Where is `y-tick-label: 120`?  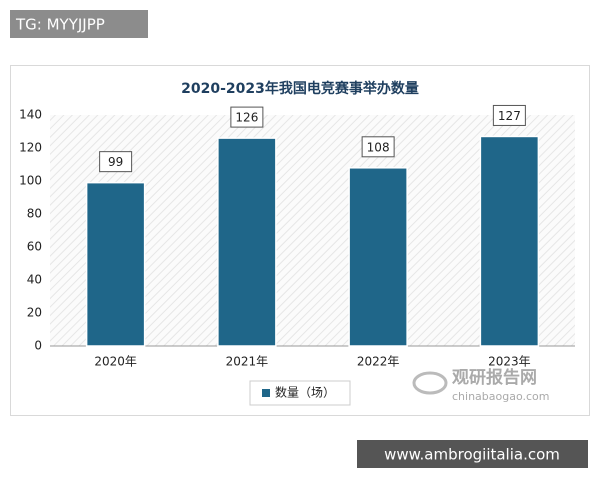 y-tick-label: 120 is located at coordinates (30, 148).